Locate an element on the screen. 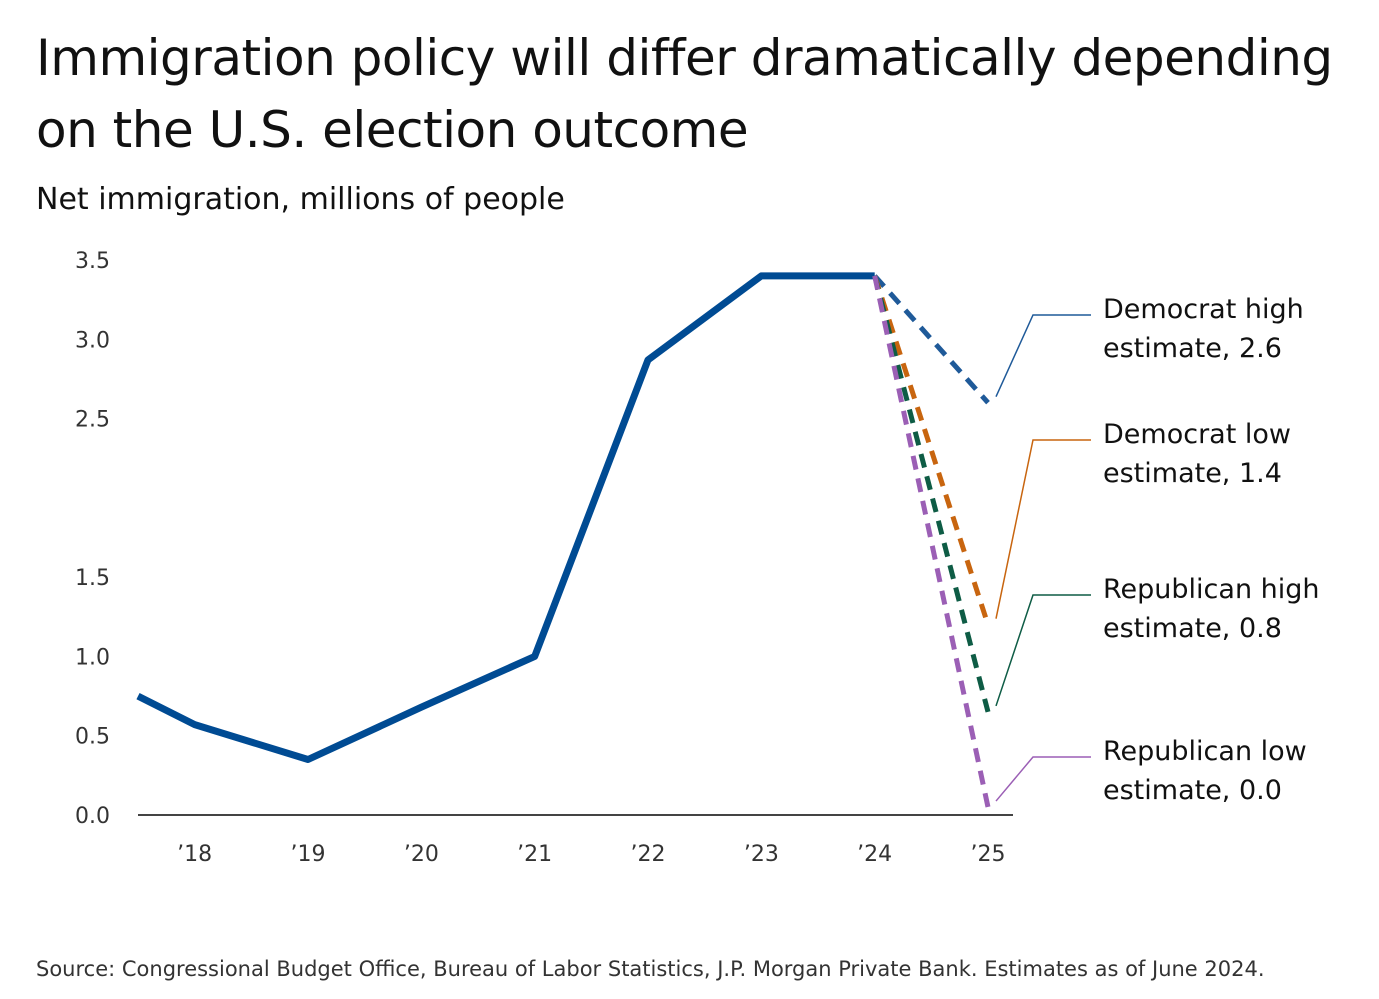 The width and height of the screenshot is (1379, 999). estimate-label: Republican low is located at coordinates (1205, 751).